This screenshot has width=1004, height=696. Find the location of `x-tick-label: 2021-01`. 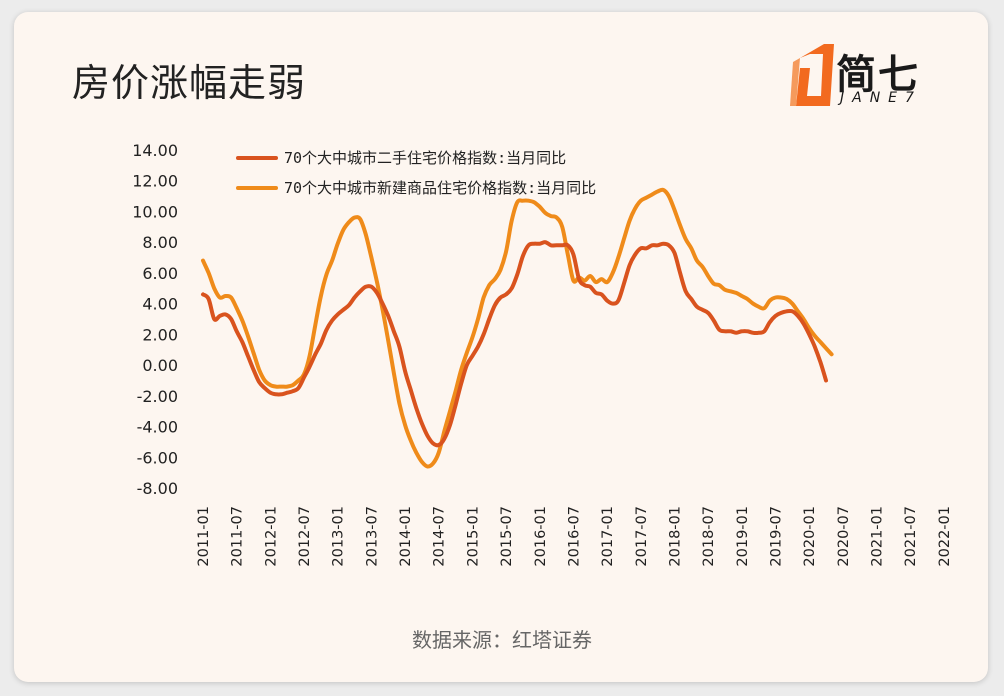

x-tick-label: 2021-01 is located at coordinates (878, 536).